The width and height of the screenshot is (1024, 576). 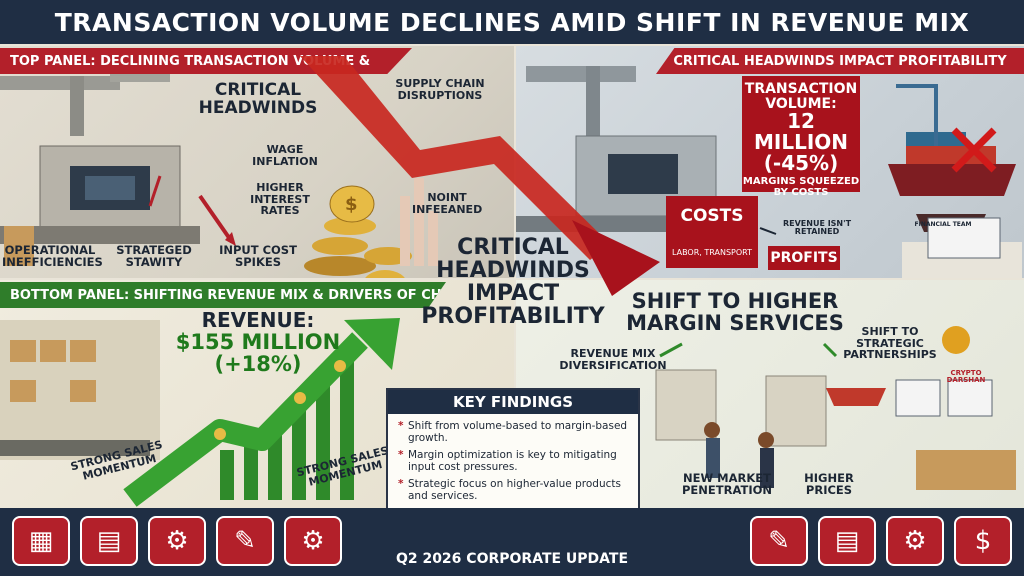 I want to click on clipboard-chart-icon: ✎, so click(x=779, y=541).